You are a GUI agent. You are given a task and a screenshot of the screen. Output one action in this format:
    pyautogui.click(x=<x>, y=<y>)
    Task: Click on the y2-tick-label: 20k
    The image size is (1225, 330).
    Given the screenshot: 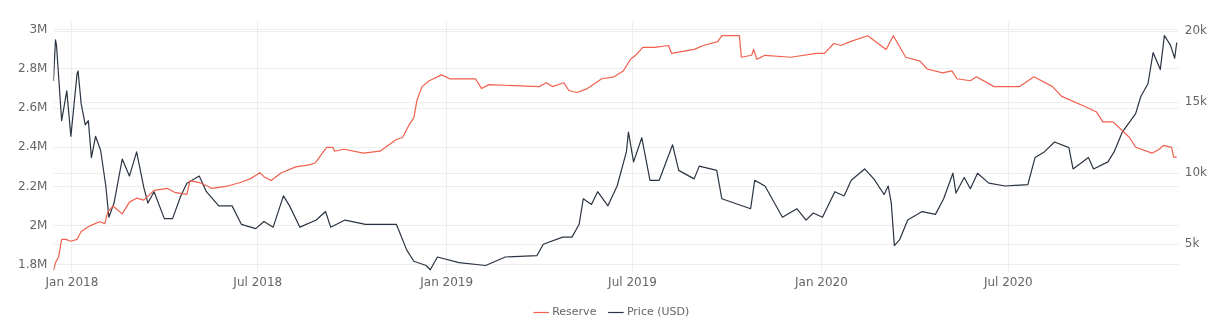 What is the action you would take?
    pyautogui.click(x=1196, y=30)
    